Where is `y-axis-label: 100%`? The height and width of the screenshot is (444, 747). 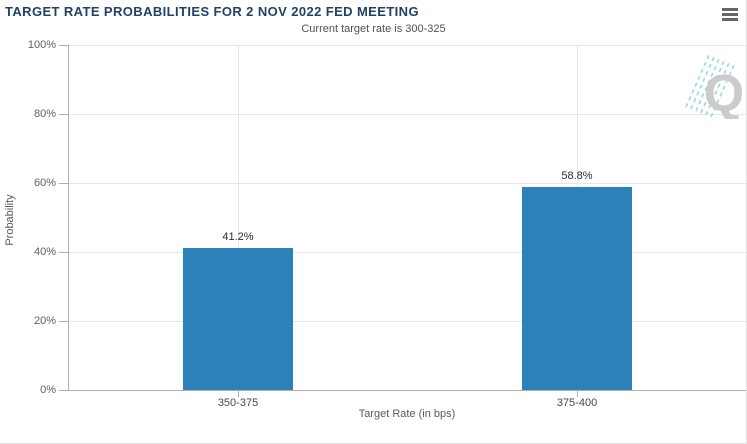 y-axis-label: 100% is located at coordinates (41, 45).